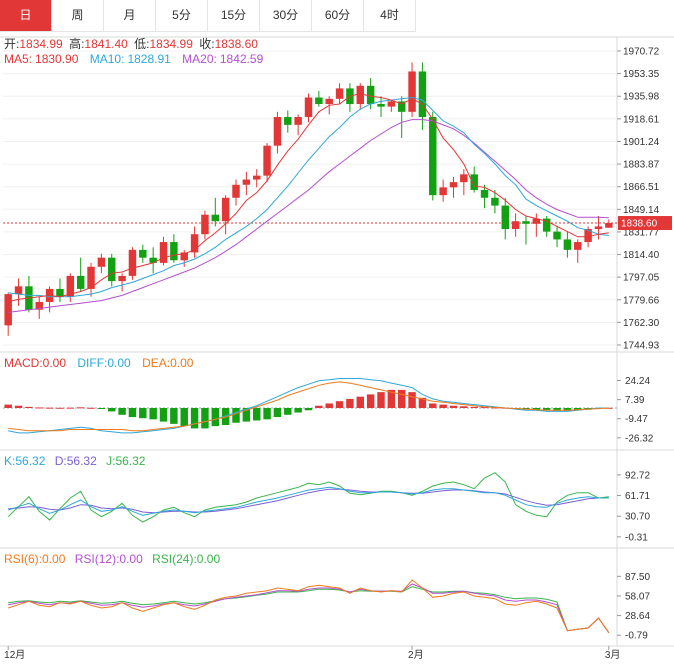 This screenshot has height=670, width=674. Describe the element at coordinates (641, 97) in the screenshot. I see `price-tick-label: 1935.98` at that location.